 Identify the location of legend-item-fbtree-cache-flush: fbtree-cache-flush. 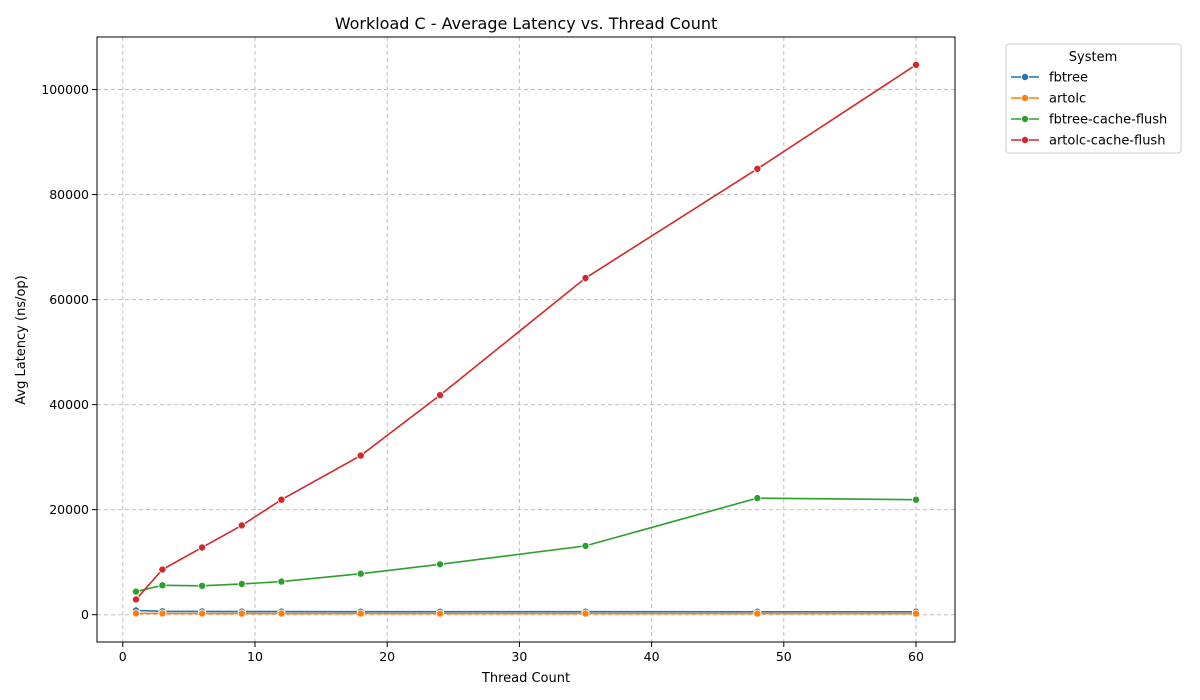
(1089, 120).